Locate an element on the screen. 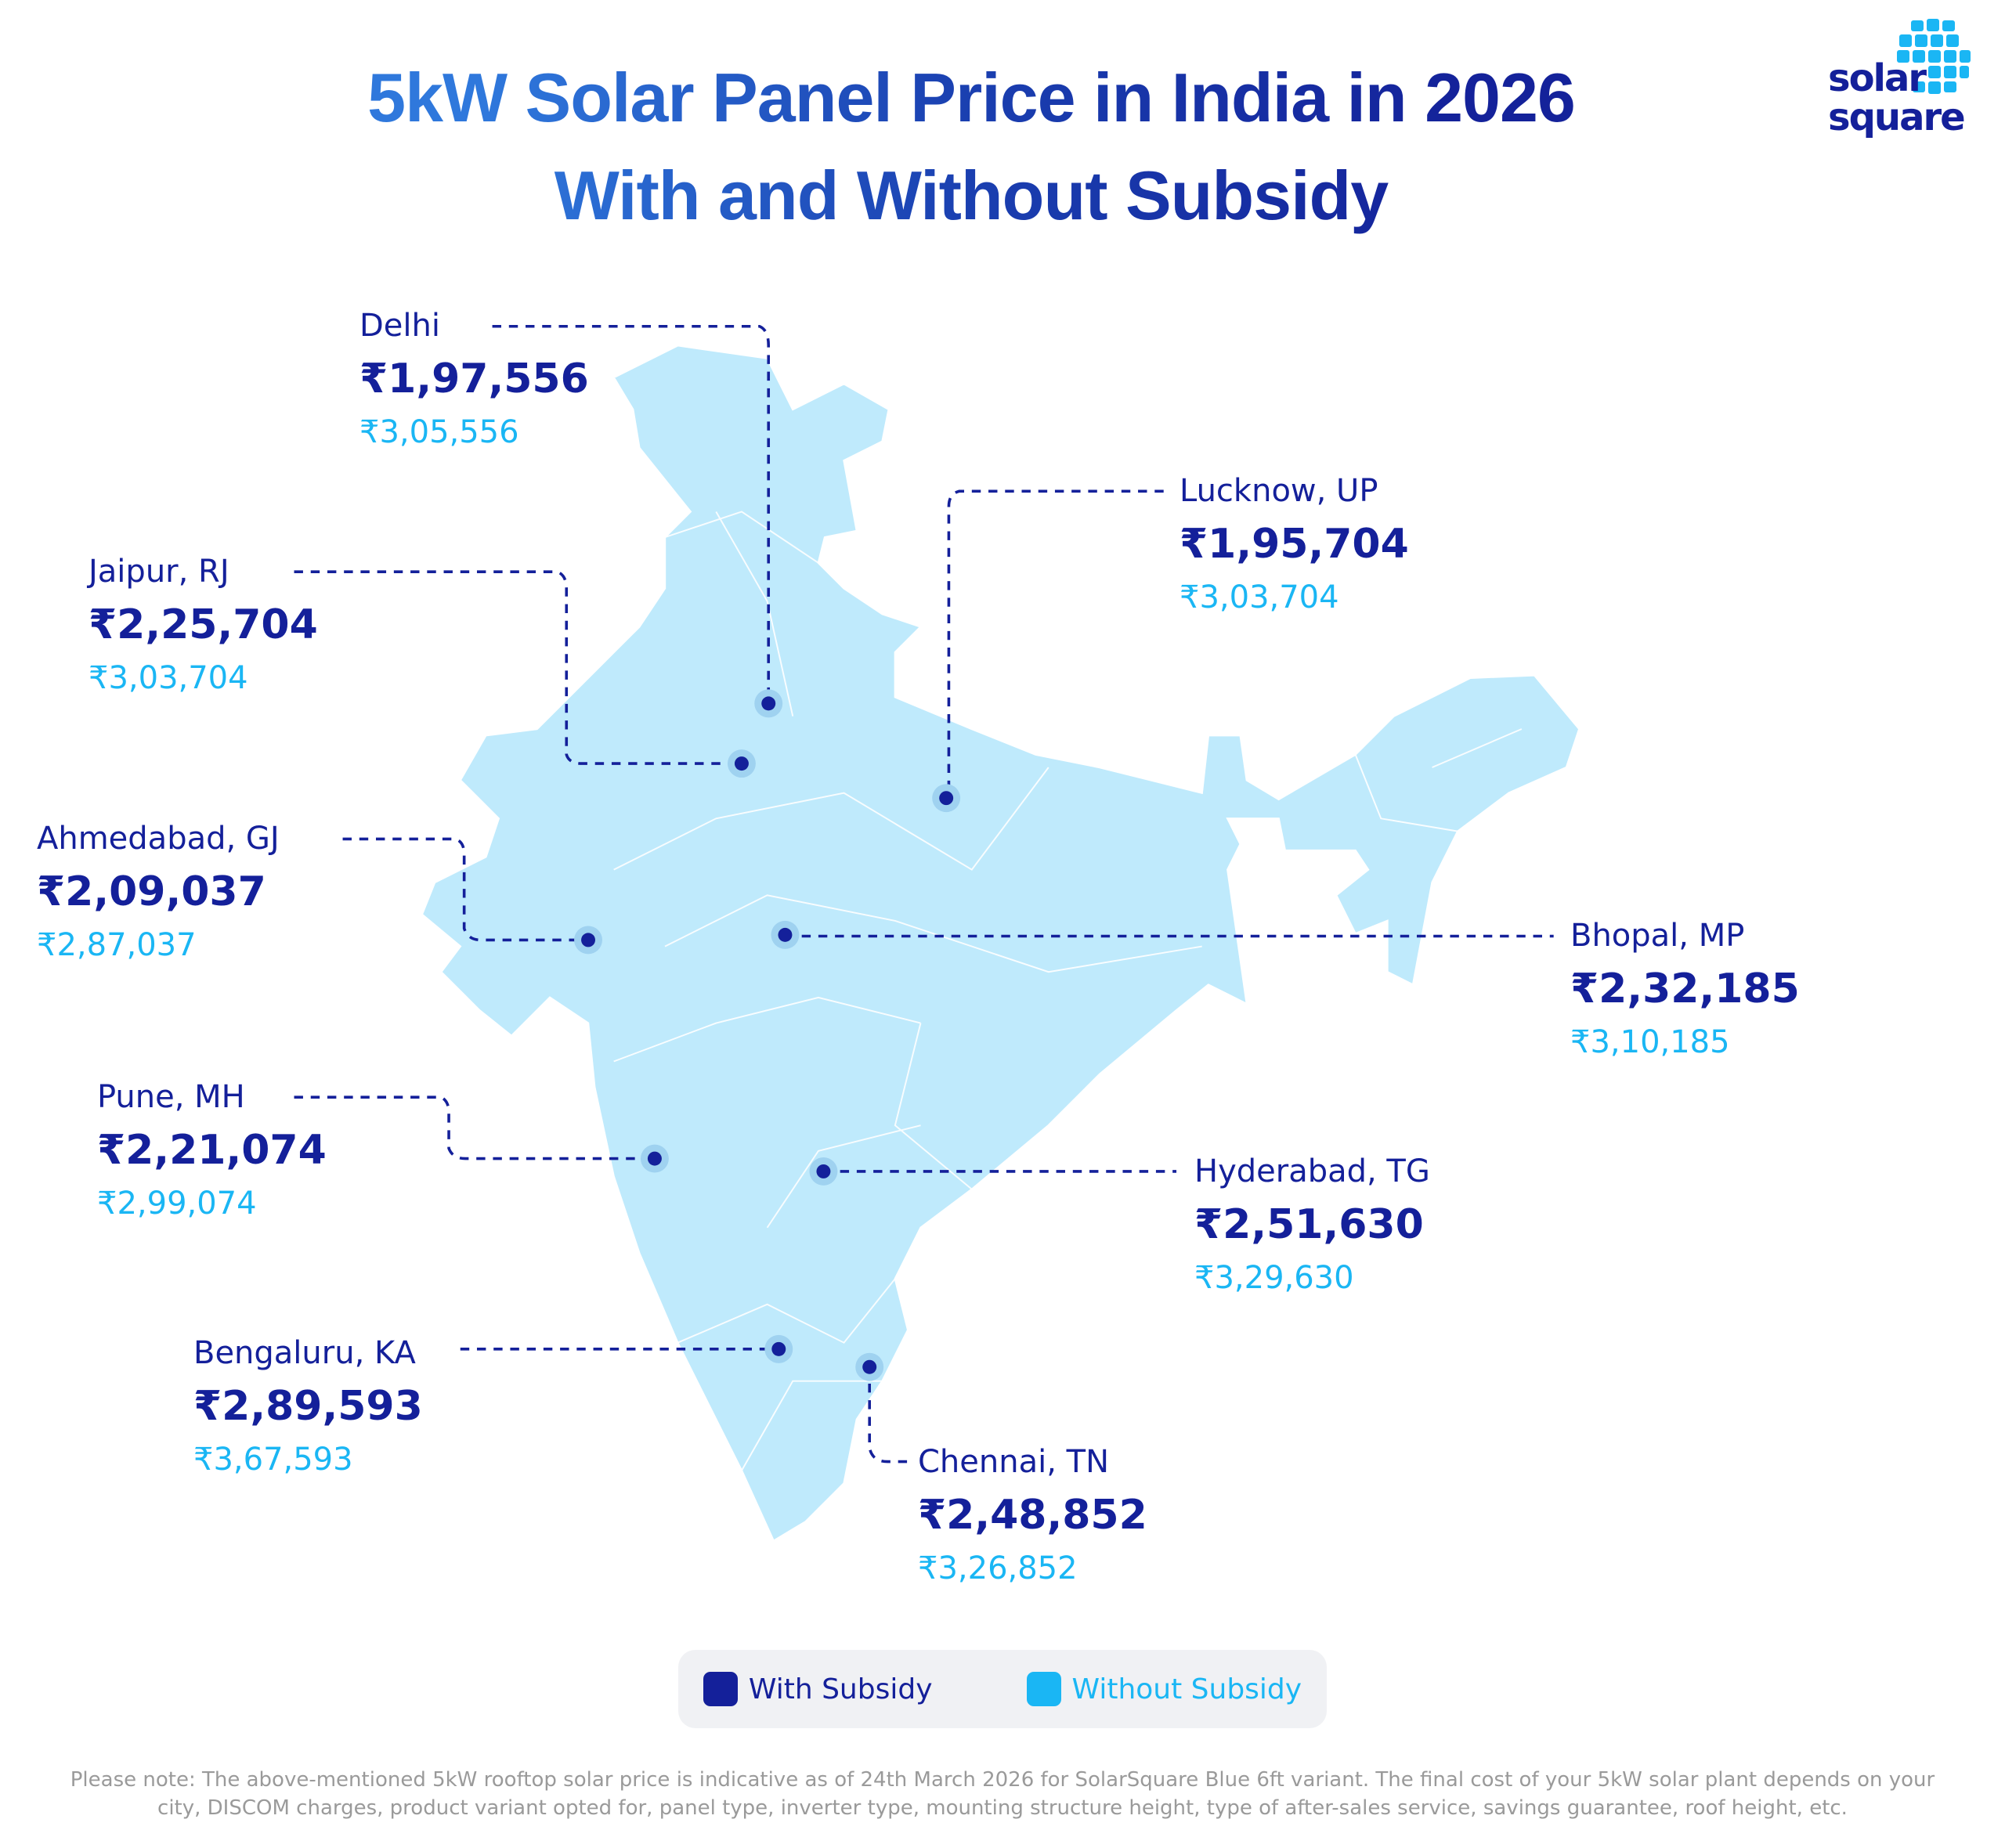  leader-lucknow is located at coordinates (1055, 644).